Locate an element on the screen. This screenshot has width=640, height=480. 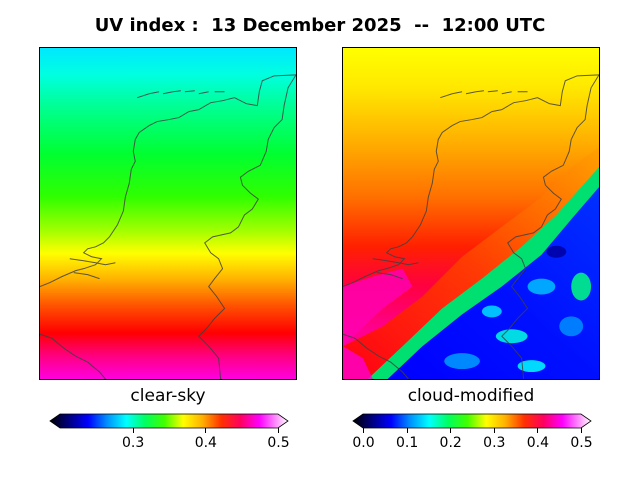
clear-sky-colorbar: 0.3 0.4 0.5 is located at coordinates (169, 432).